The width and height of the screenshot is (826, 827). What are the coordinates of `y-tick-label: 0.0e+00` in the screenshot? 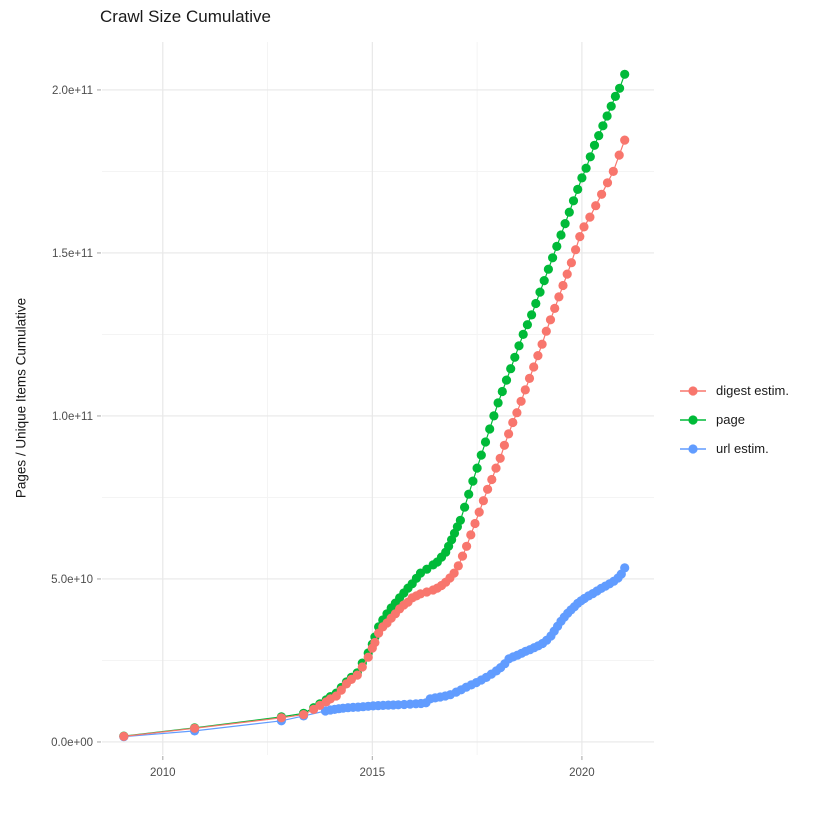 It's located at (72, 743).